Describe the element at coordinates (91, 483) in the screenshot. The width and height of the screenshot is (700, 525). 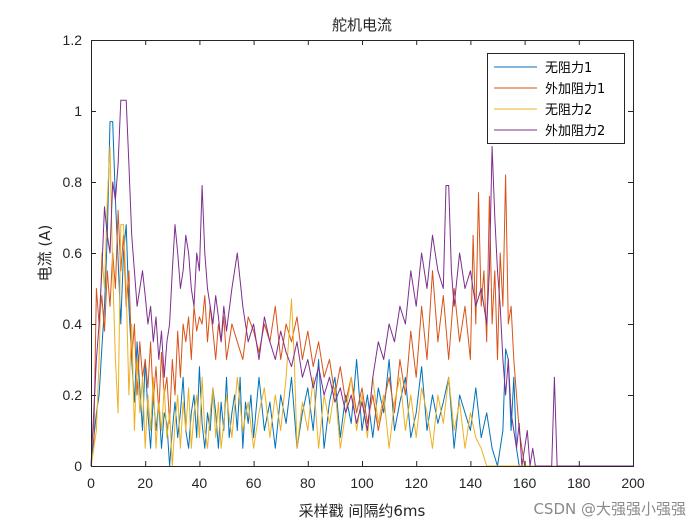
I see `x-tick-label-0: 0` at that location.